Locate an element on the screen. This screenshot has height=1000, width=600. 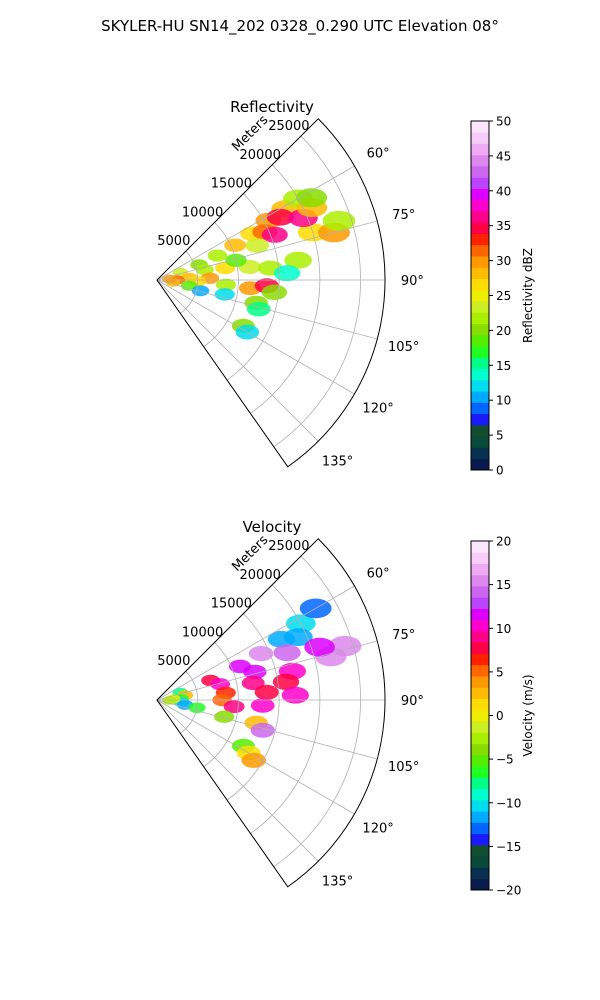
range-tick-label: 25000 is located at coordinates (288, 546).